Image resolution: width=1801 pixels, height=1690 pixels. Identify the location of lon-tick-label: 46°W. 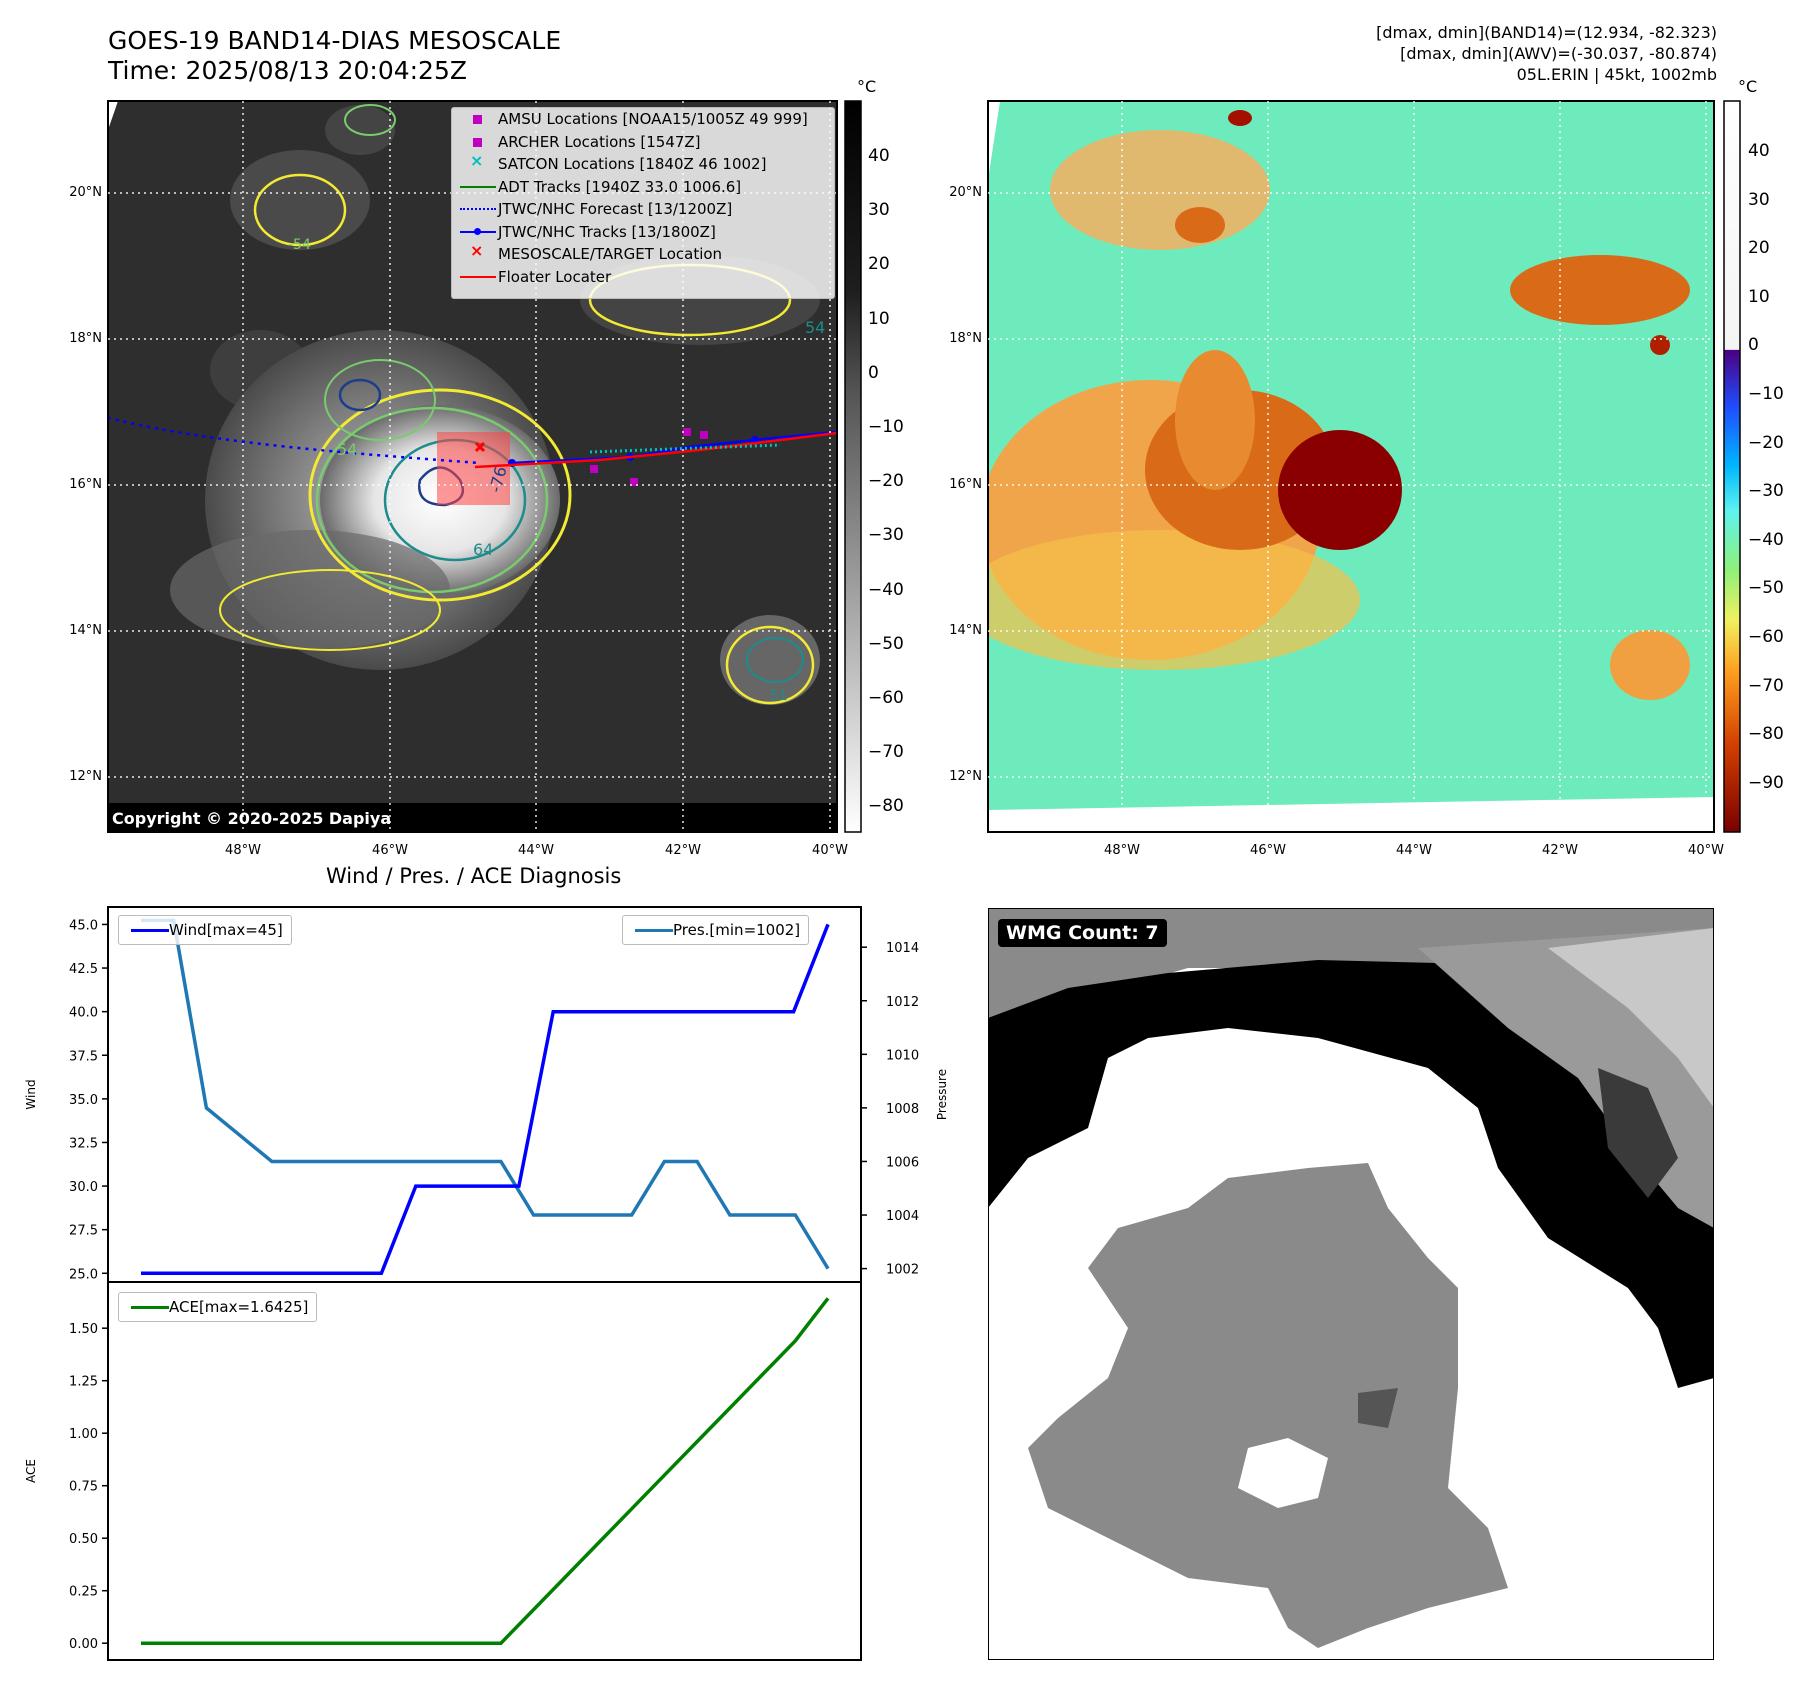
(390, 850).